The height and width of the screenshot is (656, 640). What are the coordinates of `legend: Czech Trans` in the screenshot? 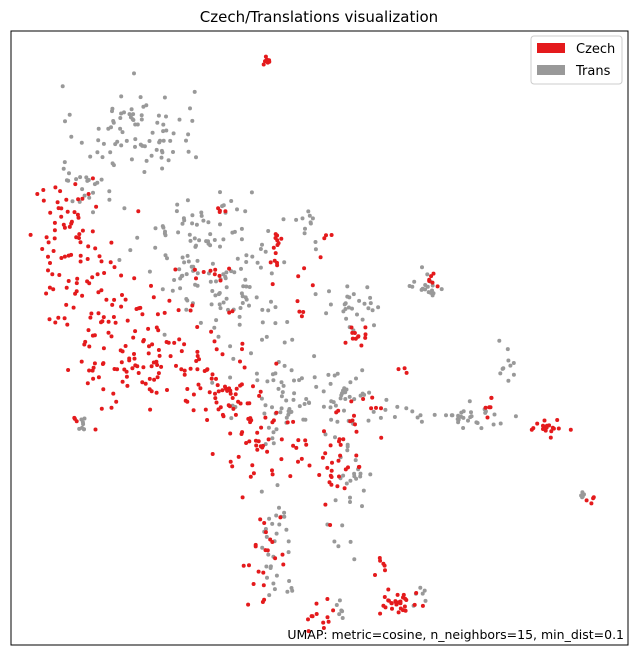 It's located at (576, 60).